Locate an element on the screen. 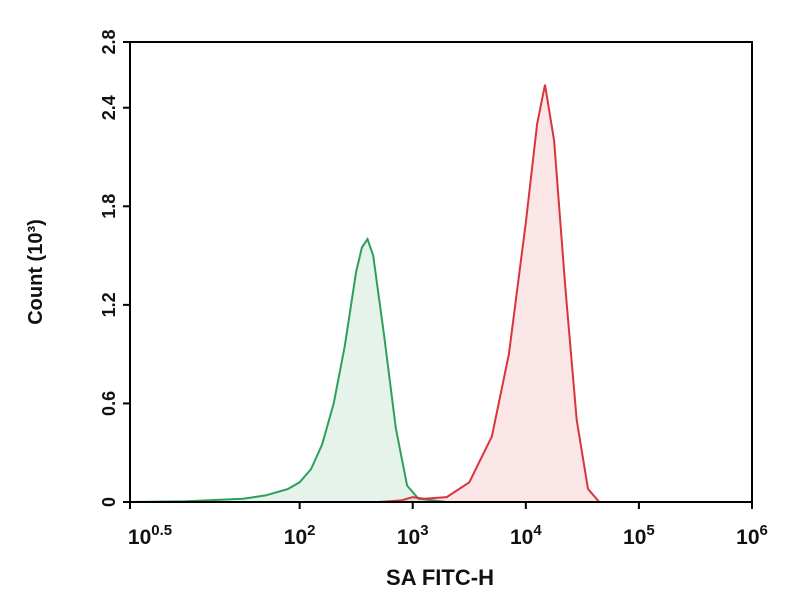 The width and height of the screenshot is (804, 600). x-tick-exponent: 5 is located at coordinates (650, 530).